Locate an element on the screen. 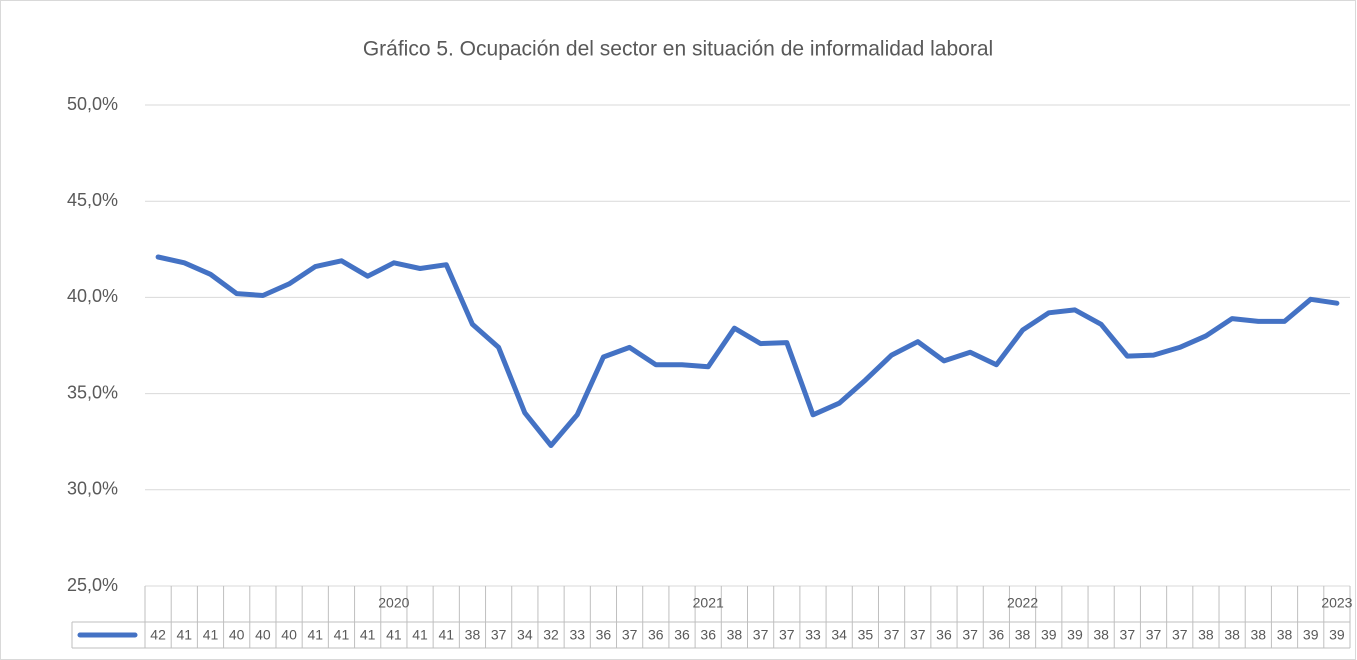  table-value: 35 is located at coordinates (866, 635).